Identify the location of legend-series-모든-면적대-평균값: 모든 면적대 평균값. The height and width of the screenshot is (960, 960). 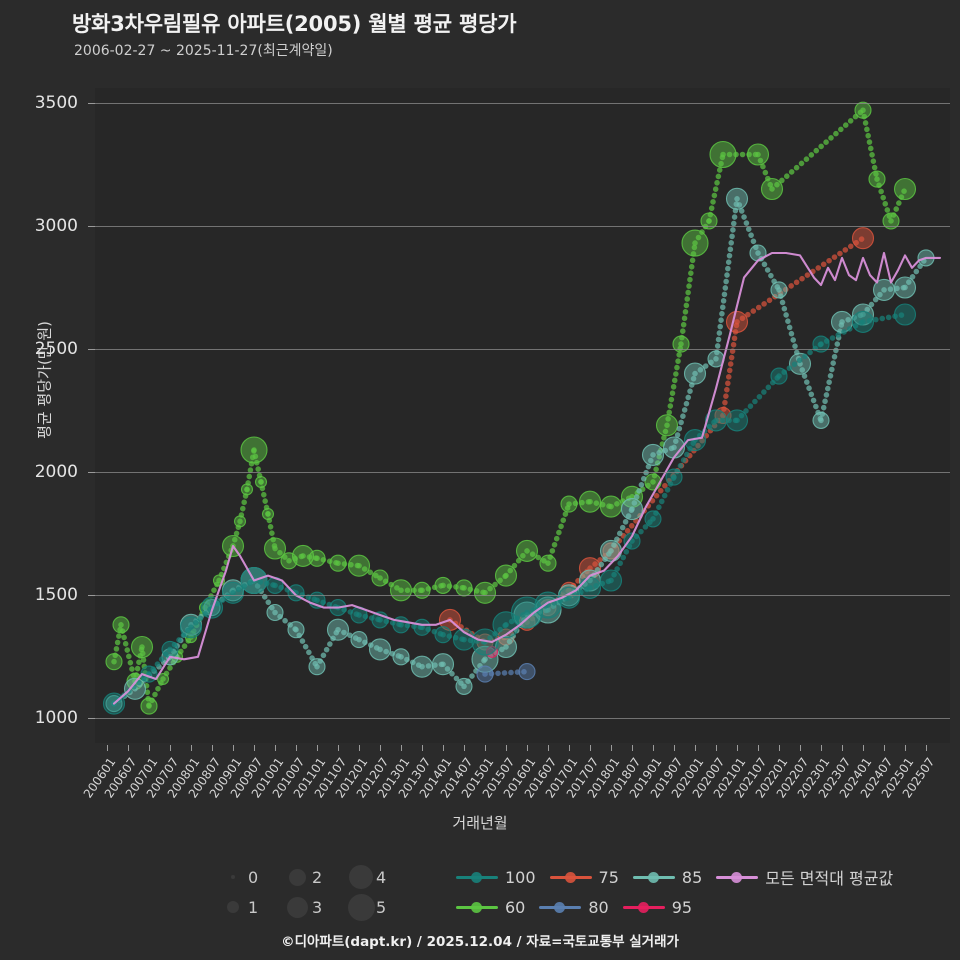
(804, 877).